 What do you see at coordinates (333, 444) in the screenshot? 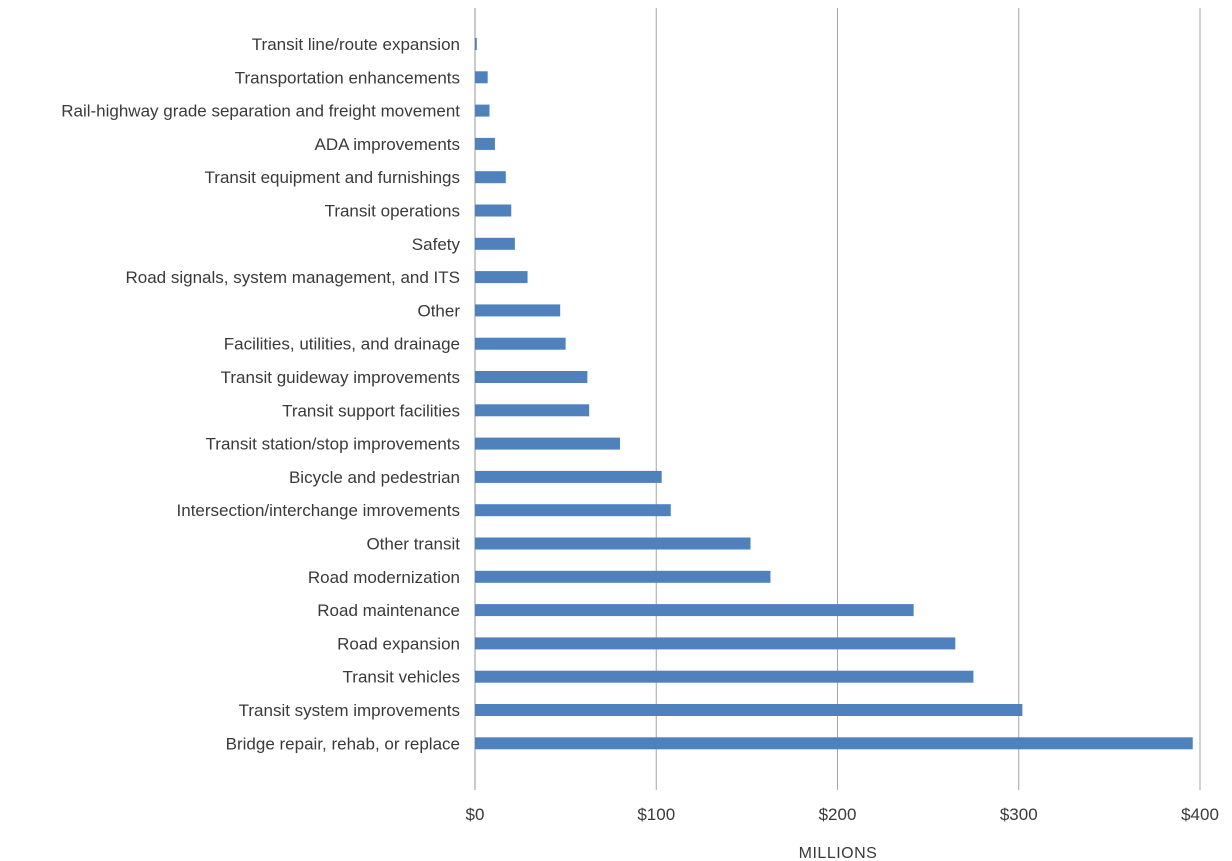
I see `category-label: Transit station/stop improvements` at bounding box center [333, 444].